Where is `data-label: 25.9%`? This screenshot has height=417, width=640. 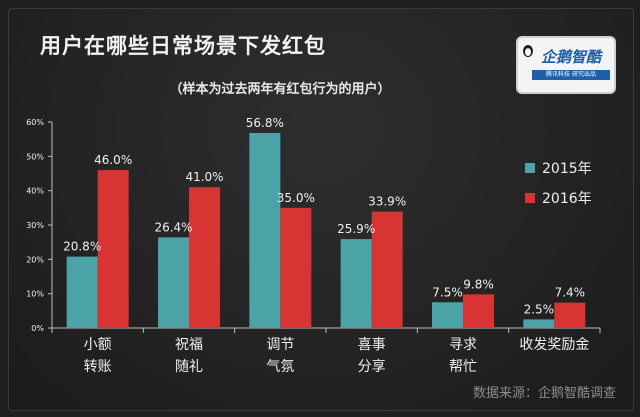 data-label: 25.9% is located at coordinates (356, 229).